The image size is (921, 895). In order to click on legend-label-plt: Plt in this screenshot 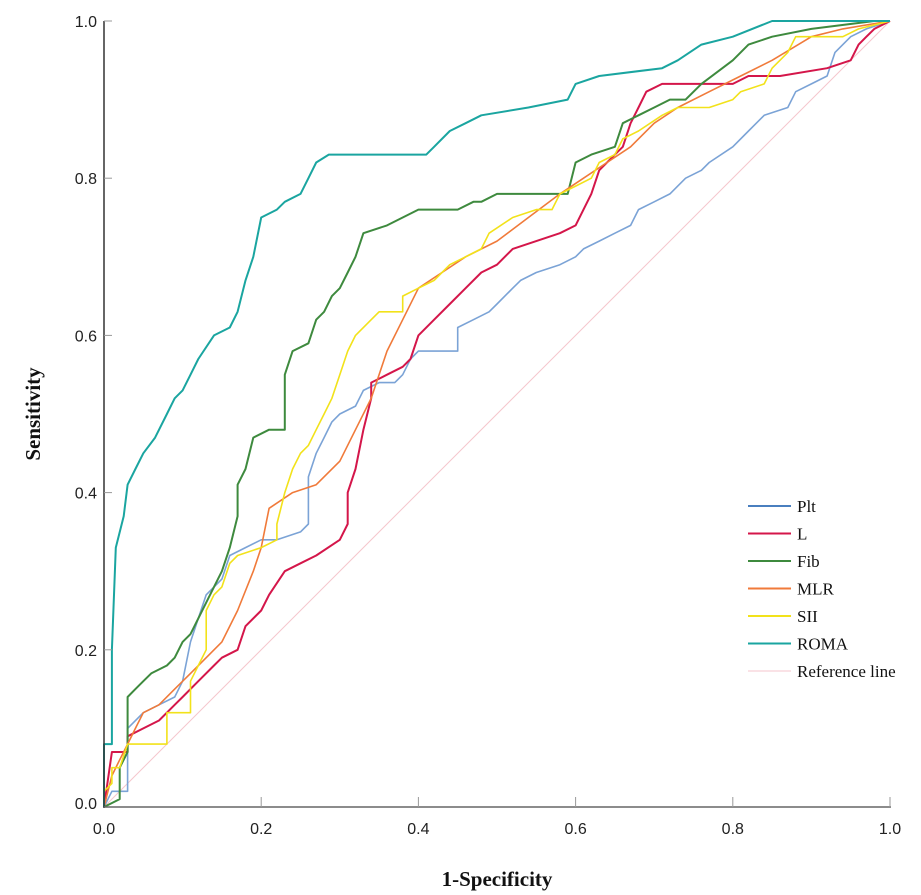, I will do `click(806, 506)`.